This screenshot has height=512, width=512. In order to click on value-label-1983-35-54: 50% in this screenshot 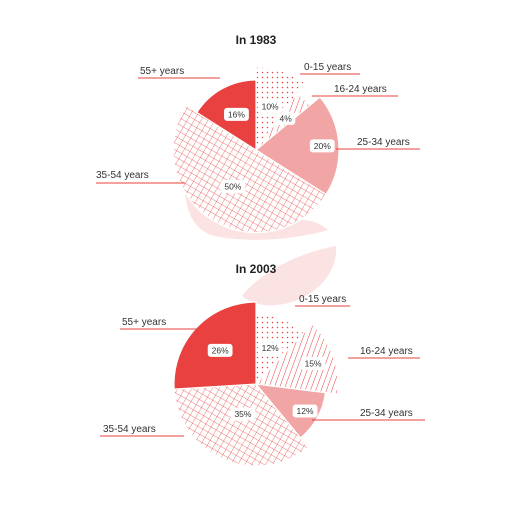, I will do `click(232, 186)`.